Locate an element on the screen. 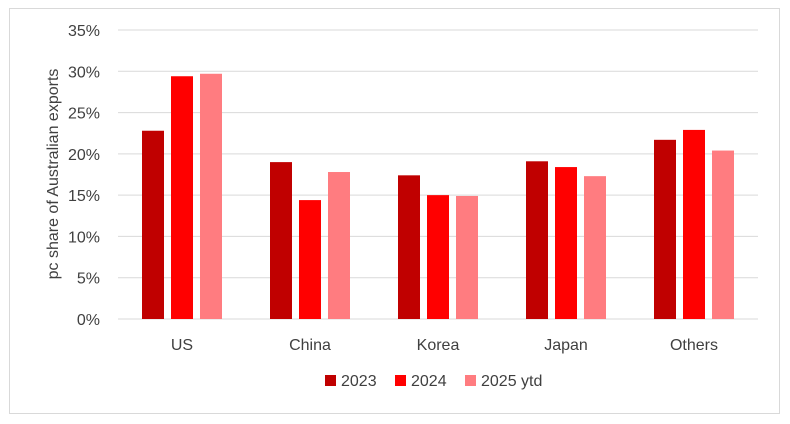 This screenshot has width=790, height=424. x-tick-label: China is located at coordinates (310, 345).